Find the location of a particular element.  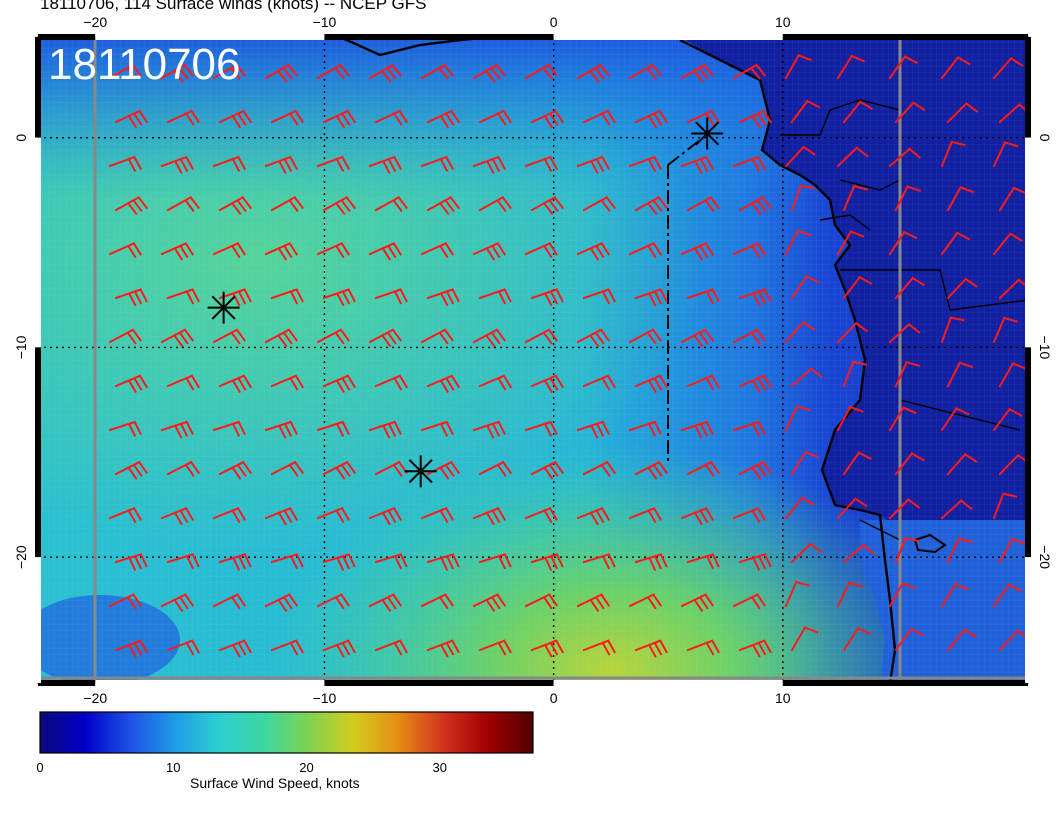

colorbar-tick-label: 20 is located at coordinates (306, 767).